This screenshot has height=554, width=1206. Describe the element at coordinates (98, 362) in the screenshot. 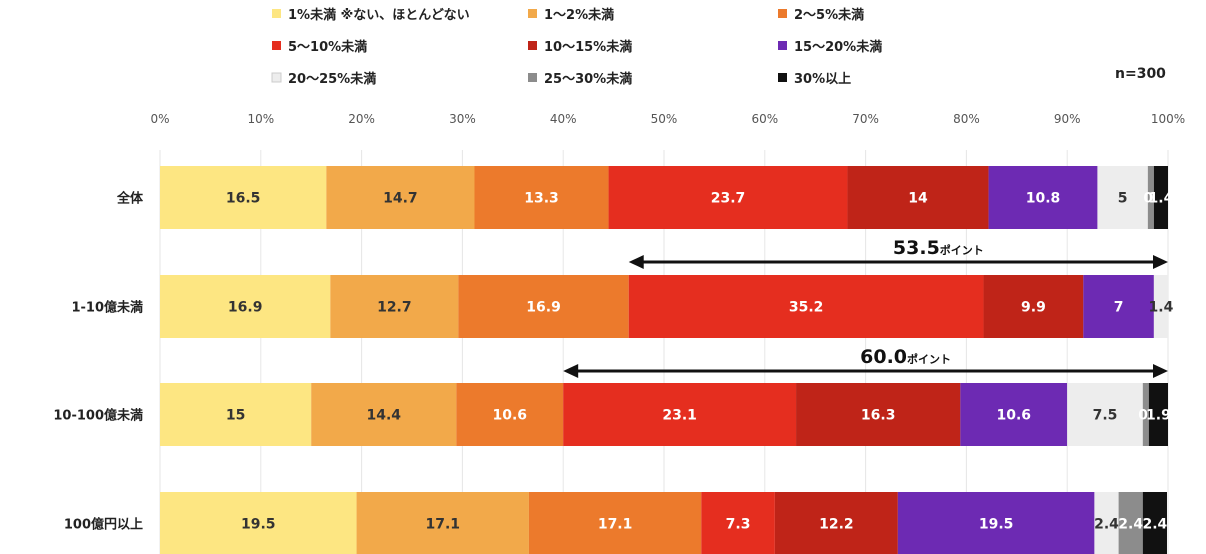

I see `category-labels: 全体 1-10億未満 10-100億未満 100億円以上` at that location.